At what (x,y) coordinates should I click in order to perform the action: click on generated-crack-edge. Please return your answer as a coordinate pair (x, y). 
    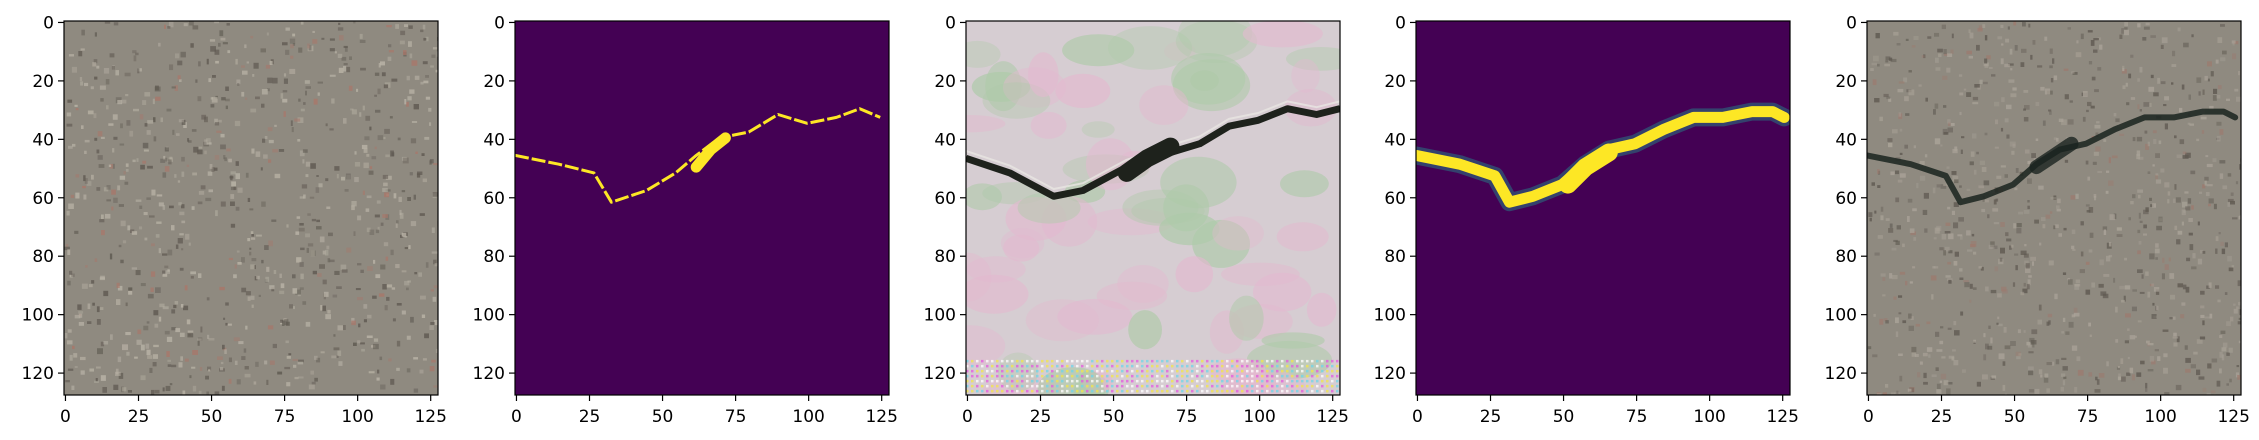
    Looking at the image, I should click on (1153, 145).